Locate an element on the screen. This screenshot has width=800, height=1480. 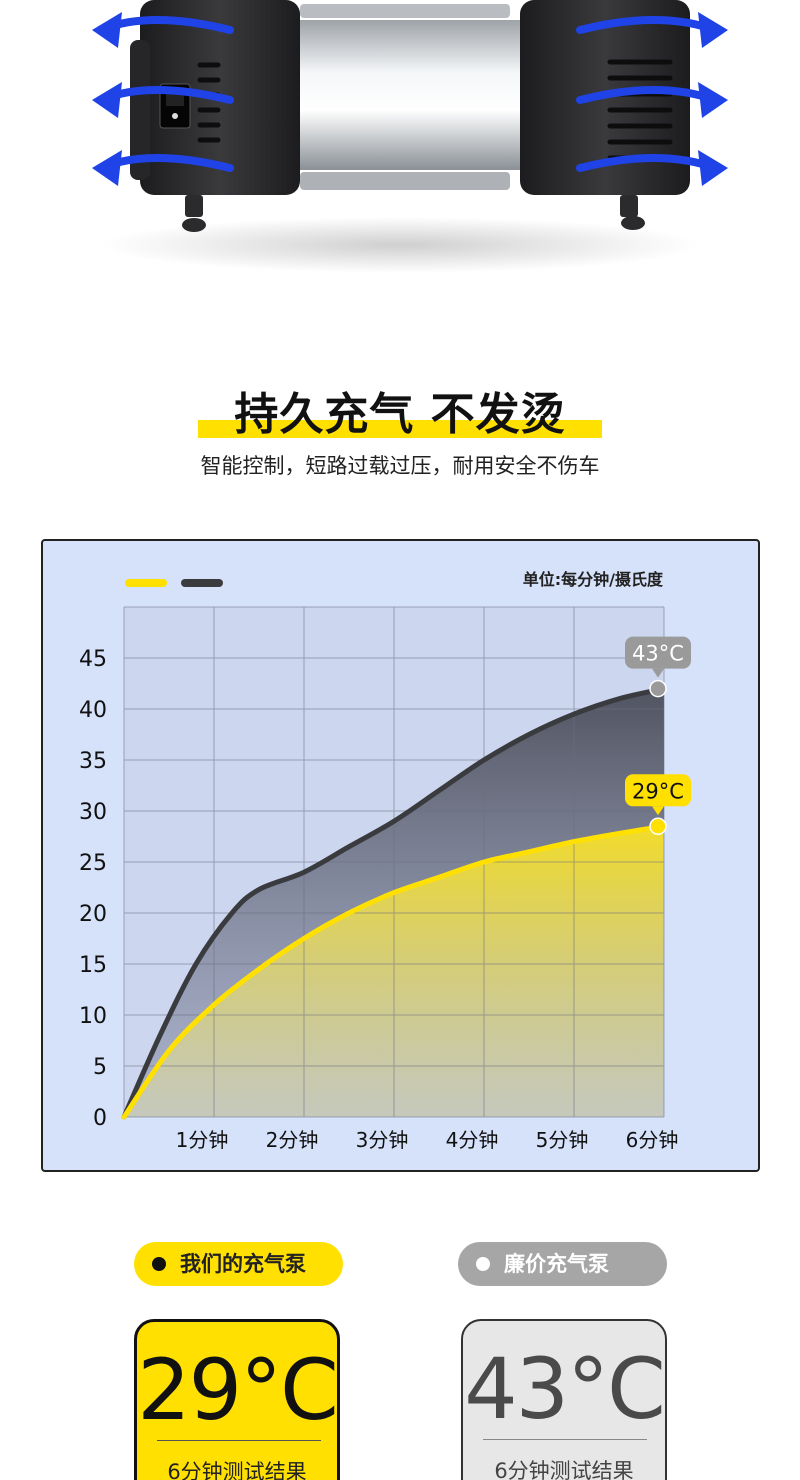
headline-container: 持久充气 不发烫 is located at coordinates (400, 410).